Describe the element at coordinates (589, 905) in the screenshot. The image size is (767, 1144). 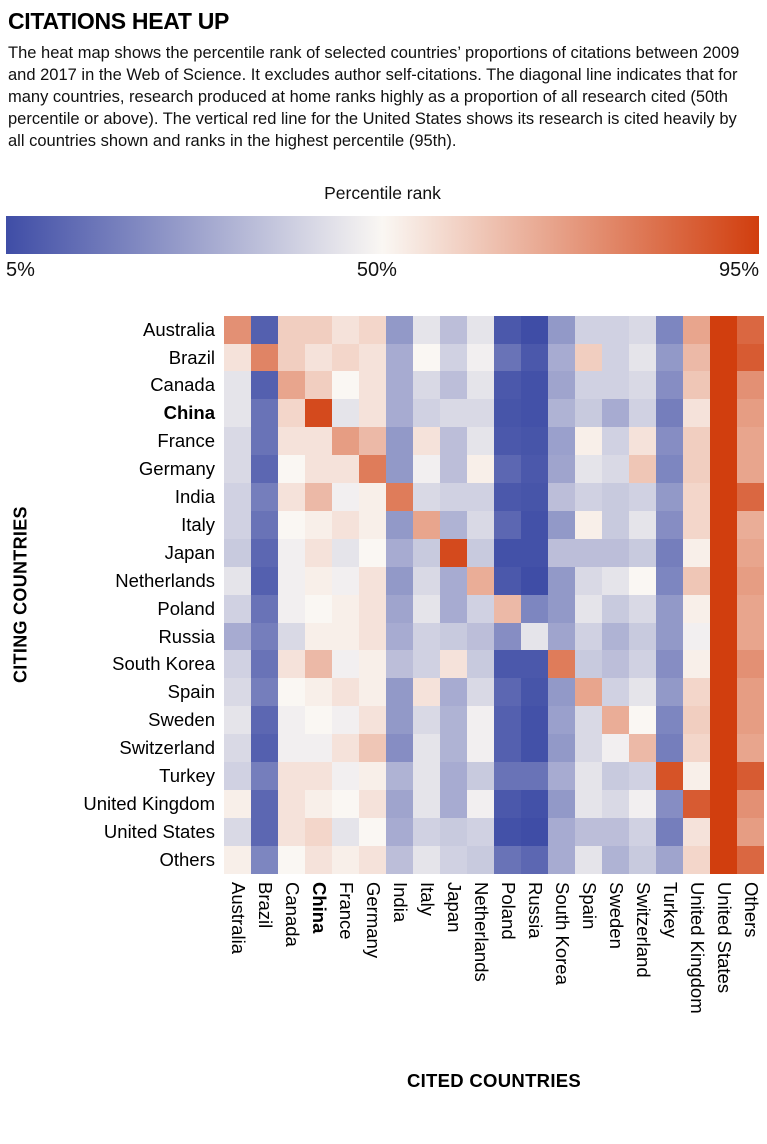
I see `column-label: Spain` at that location.